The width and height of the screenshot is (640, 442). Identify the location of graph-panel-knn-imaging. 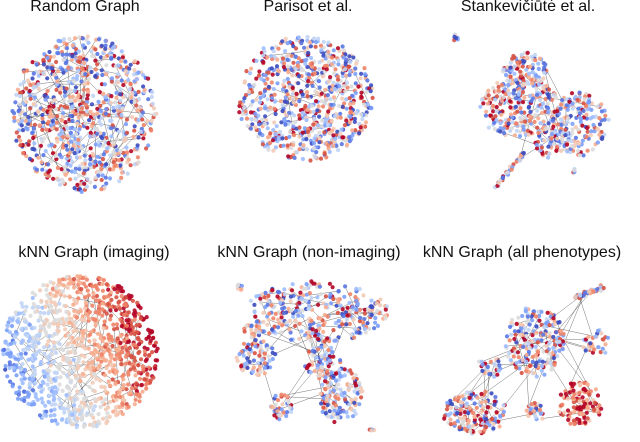
(80, 352).